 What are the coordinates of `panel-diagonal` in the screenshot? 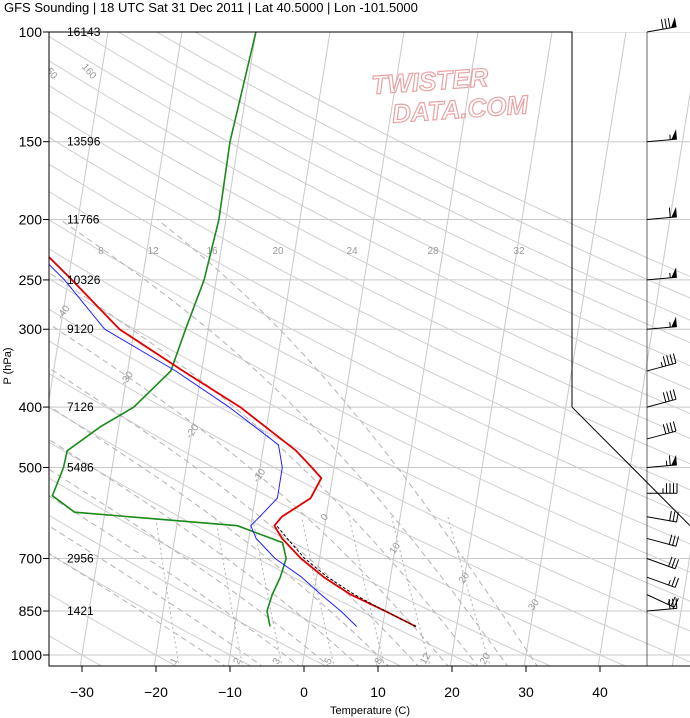 It's located at (630, 466).